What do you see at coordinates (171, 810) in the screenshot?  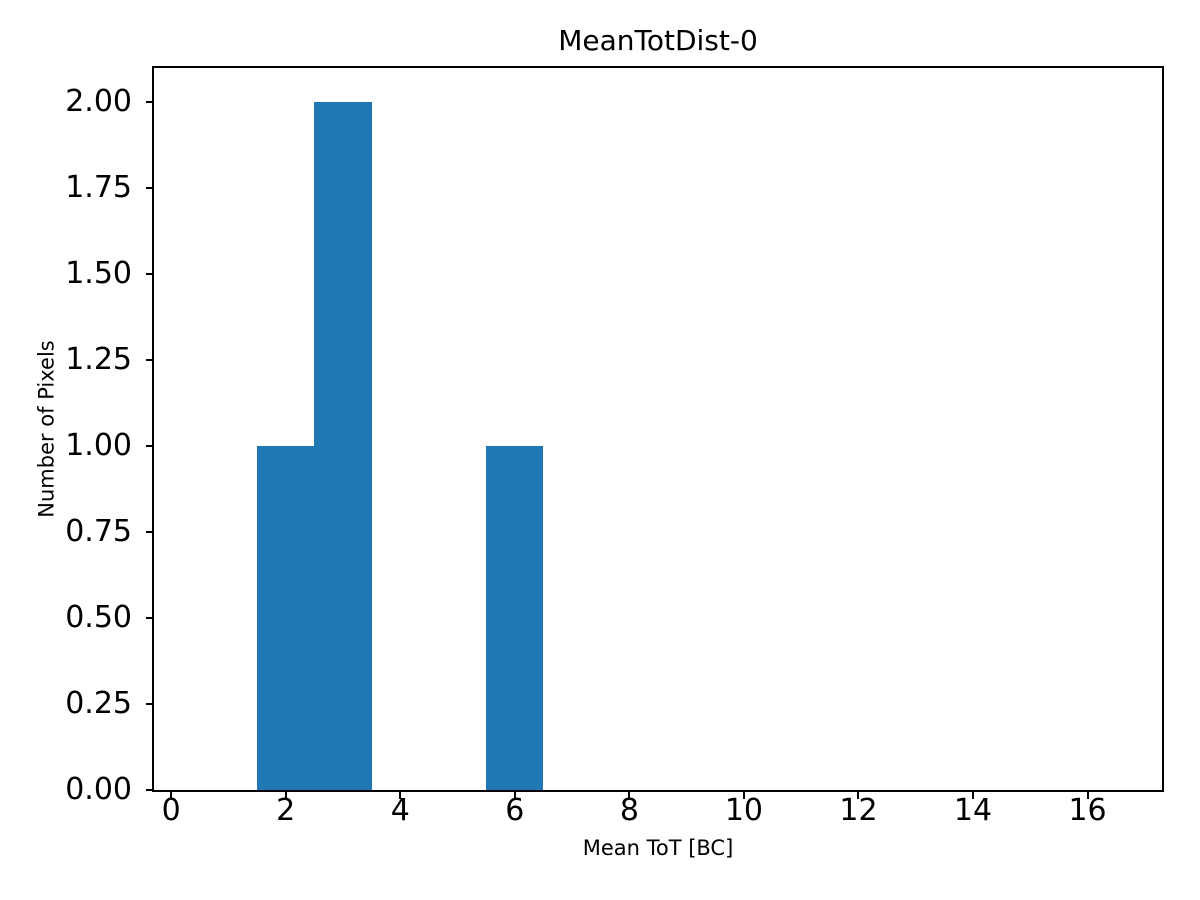 I see `x-tick-label: 0` at bounding box center [171, 810].